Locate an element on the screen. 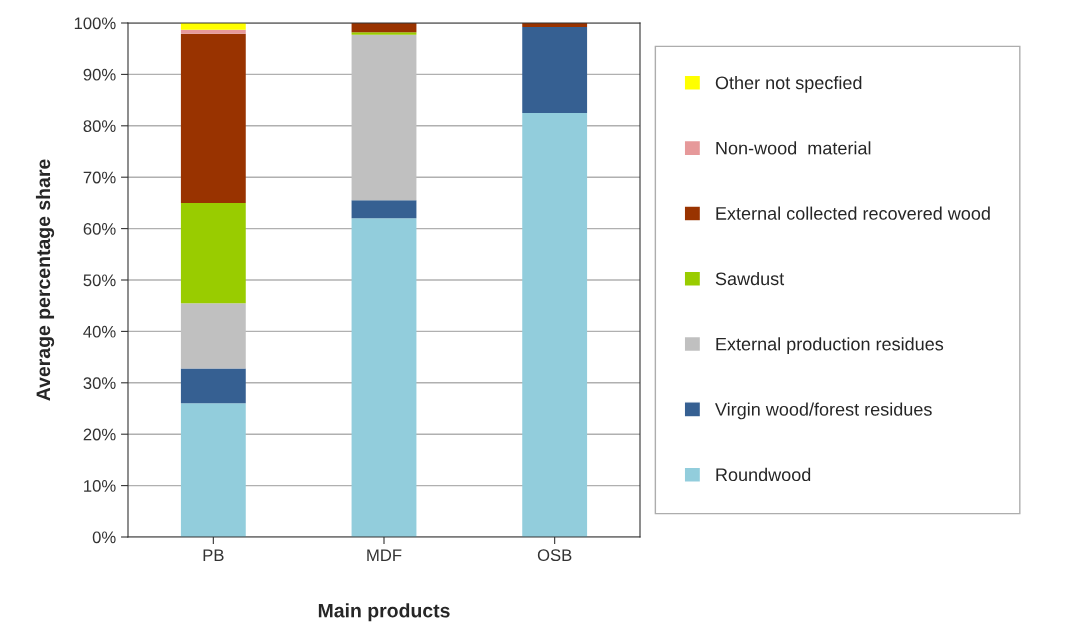  y-tick-label: 100% is located at coordinates (95, 23).